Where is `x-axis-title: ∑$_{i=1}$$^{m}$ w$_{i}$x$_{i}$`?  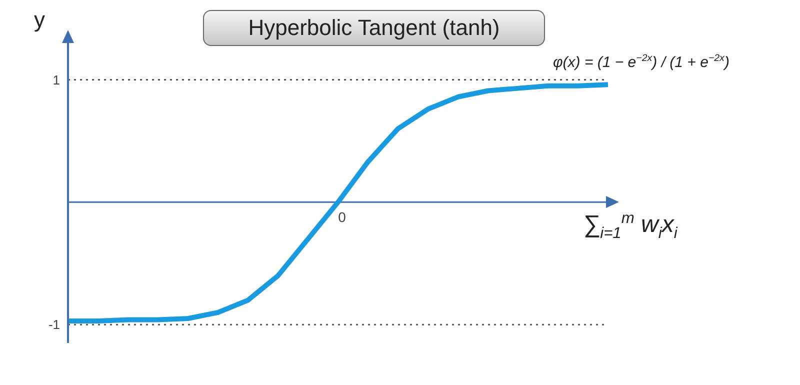 x-axis-title: ∑$_{i=1}$$^{m}$ w$_{i}$x$_{i}$ is located at coordinates (630, 226).